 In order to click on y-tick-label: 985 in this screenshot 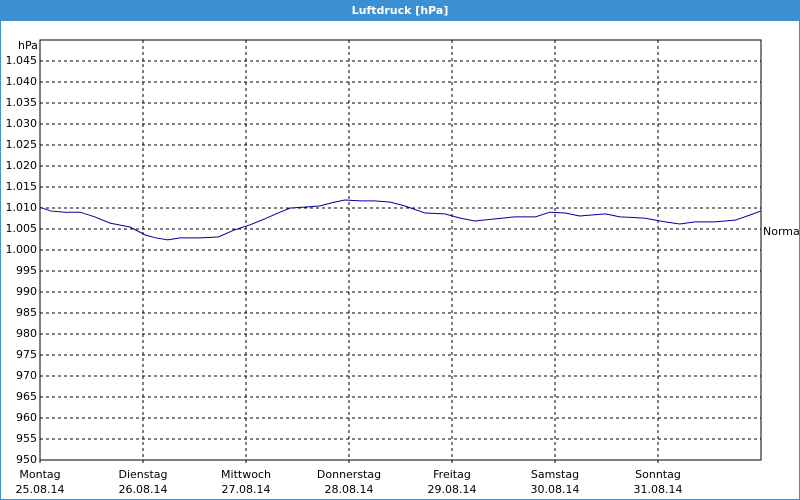, I will do `click(26, 312)`.